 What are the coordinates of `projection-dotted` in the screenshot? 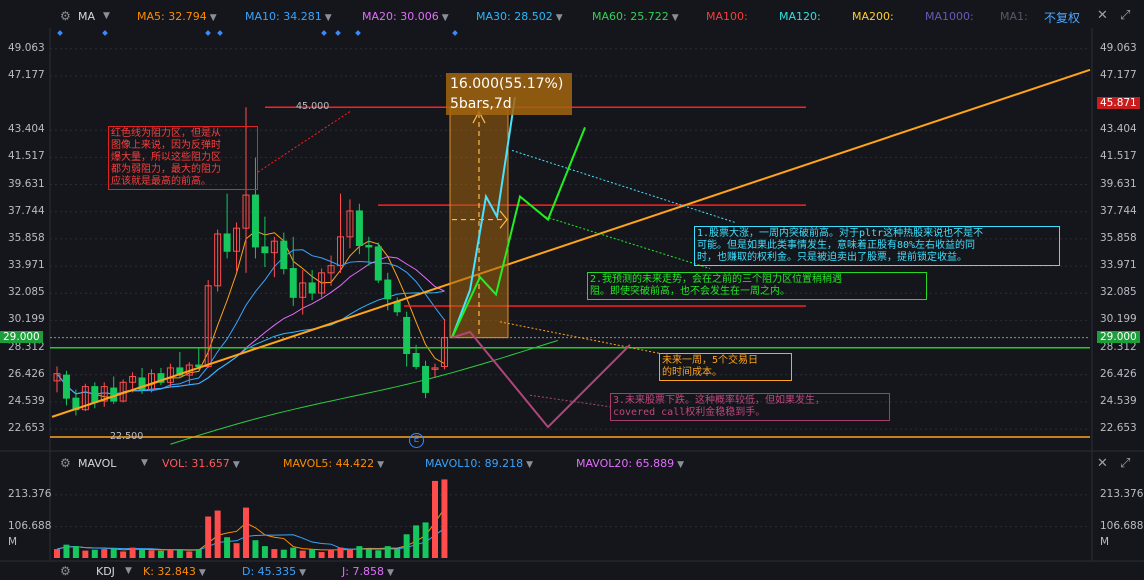 It's located at (304, 142).